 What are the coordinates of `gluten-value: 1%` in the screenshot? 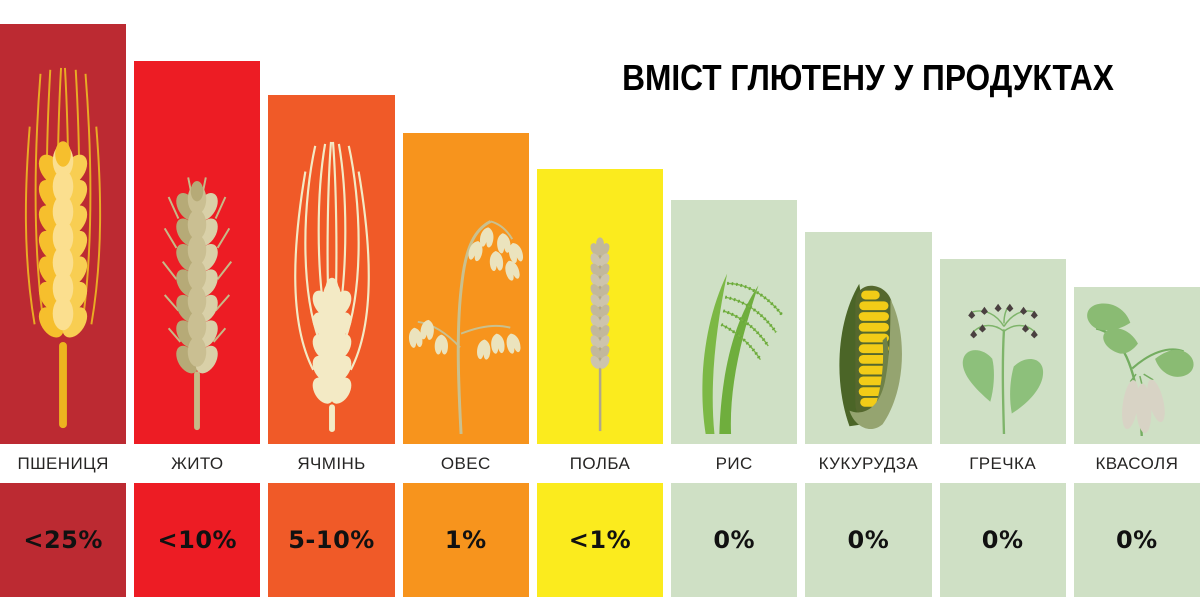 It's located at (465, 540).